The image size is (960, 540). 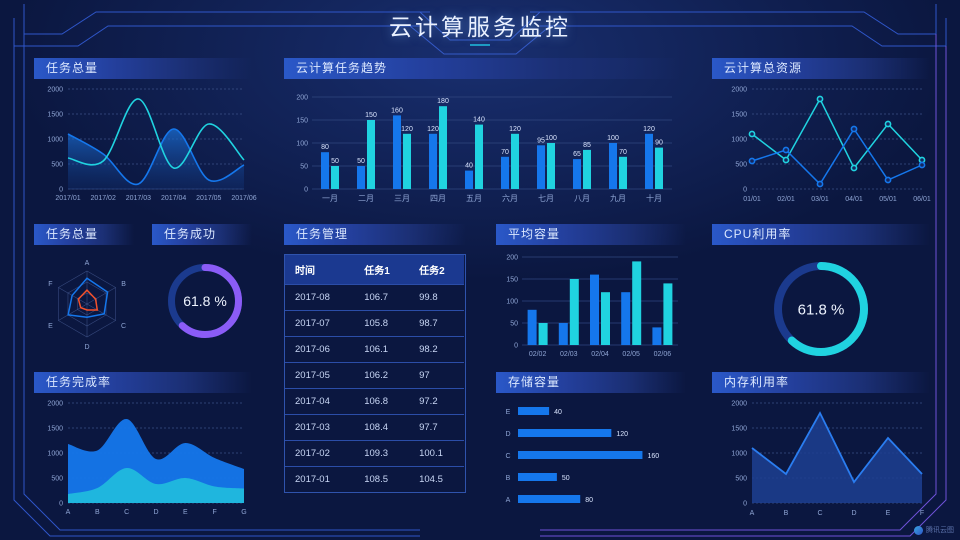 I want to click on table-row: 2017-01 108.5 104.5, so click(x=374, y=479).